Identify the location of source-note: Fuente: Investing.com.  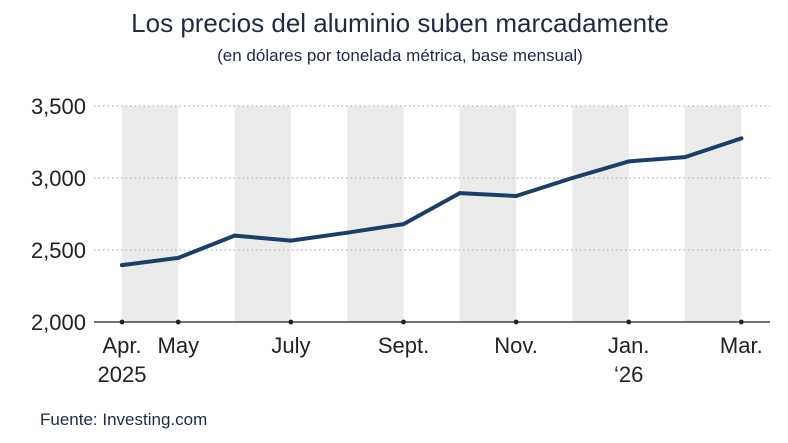
(124, 419).